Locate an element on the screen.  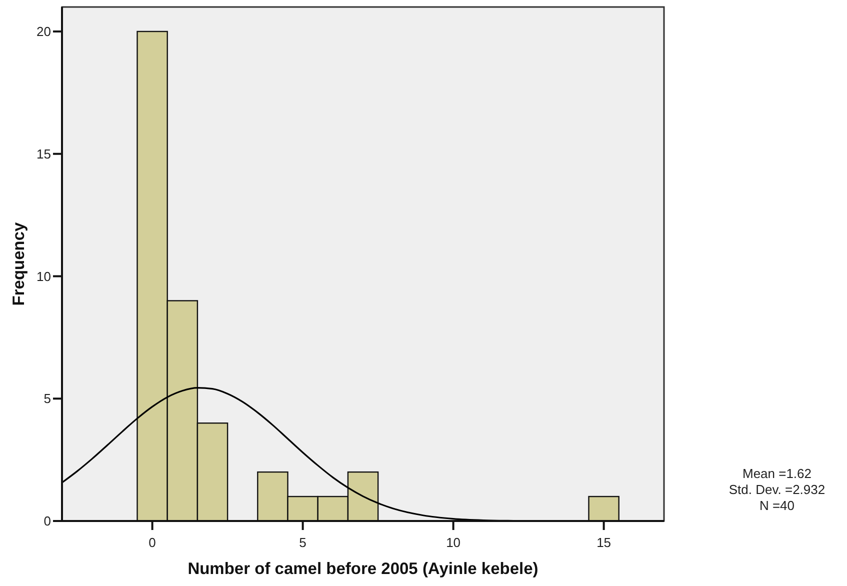
x-axis-title: Number of camel before 2005 (Ayinle kebele) is located at coordinates (363, 569).